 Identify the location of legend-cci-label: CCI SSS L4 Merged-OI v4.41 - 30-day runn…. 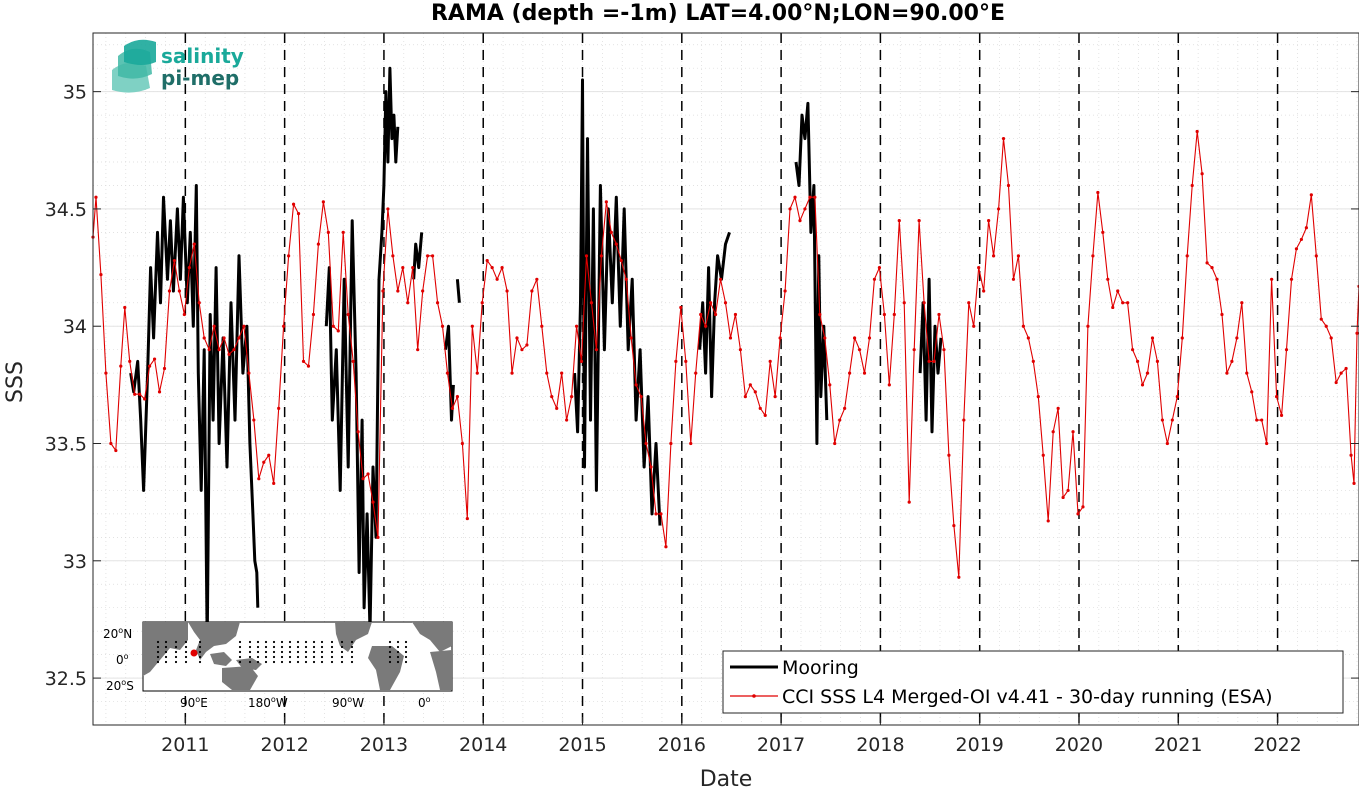
(1027, 697).